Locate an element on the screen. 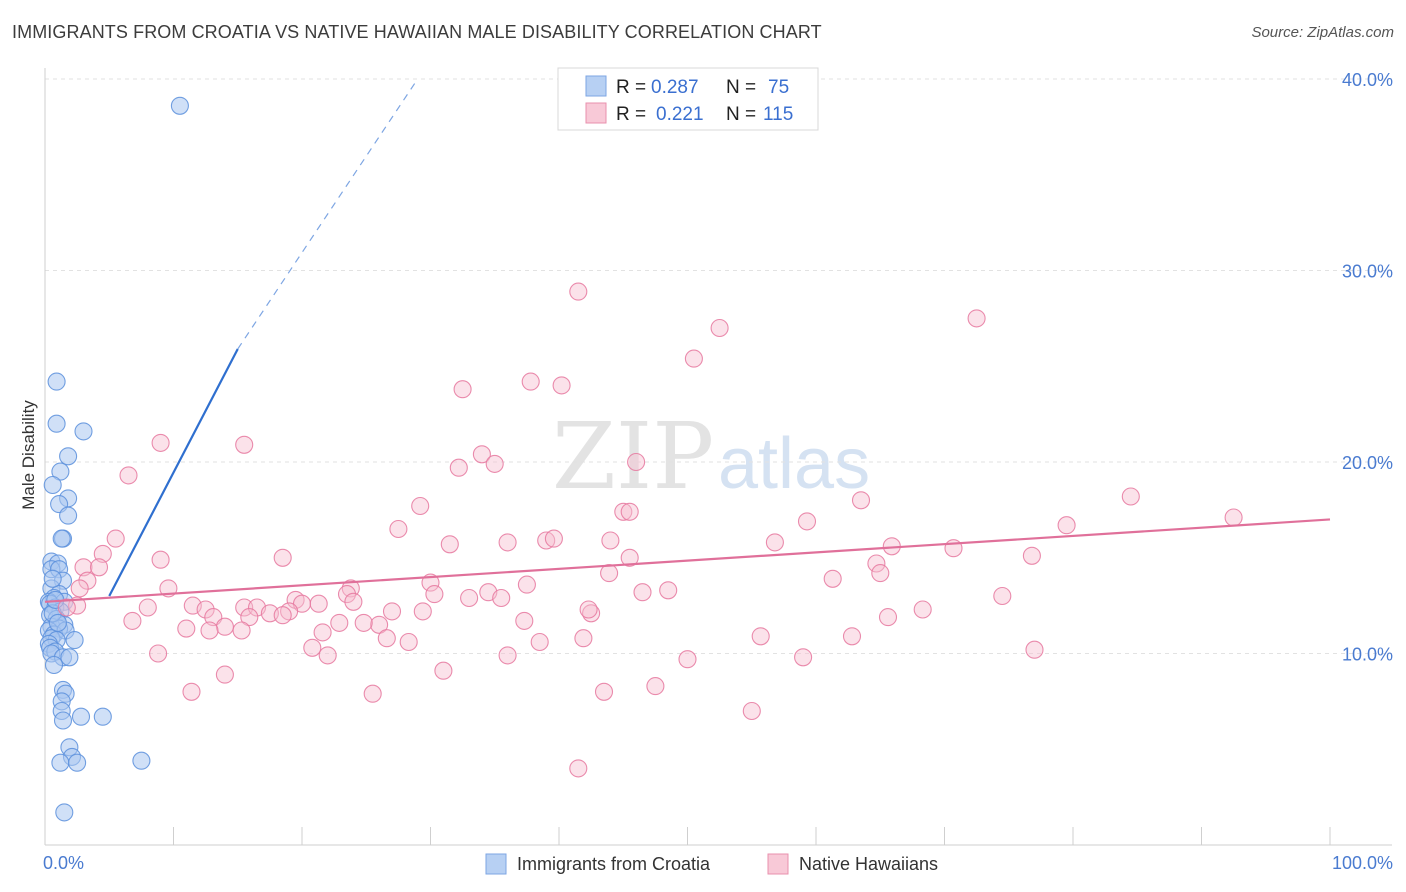 Image resolution: width=1406 pixels, height=892 pixels. legend-r-label-hawaiians: R = is located at coordinates (631, 114).